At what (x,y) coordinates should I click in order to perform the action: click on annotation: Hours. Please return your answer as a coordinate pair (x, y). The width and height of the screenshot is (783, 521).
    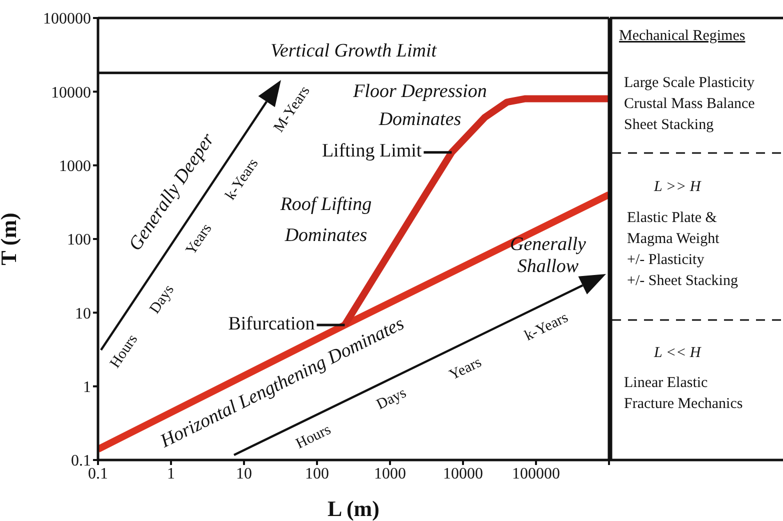
    Looking at the image, I should click on (314, 437).